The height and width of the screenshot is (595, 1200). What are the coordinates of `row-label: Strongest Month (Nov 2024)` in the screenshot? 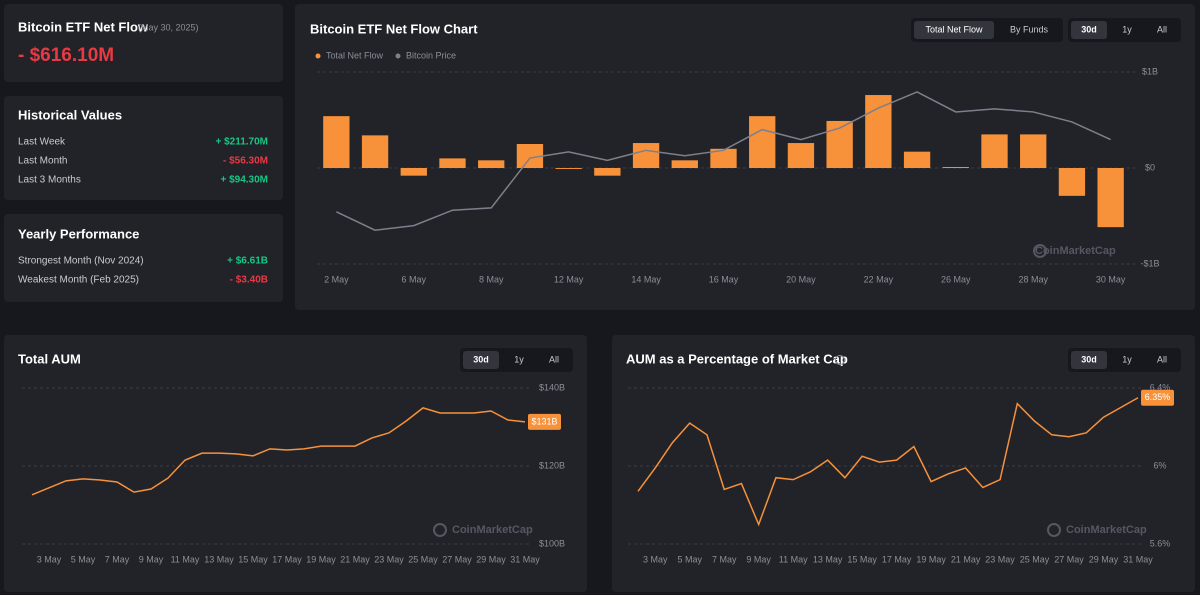 It's located at (81, 261).